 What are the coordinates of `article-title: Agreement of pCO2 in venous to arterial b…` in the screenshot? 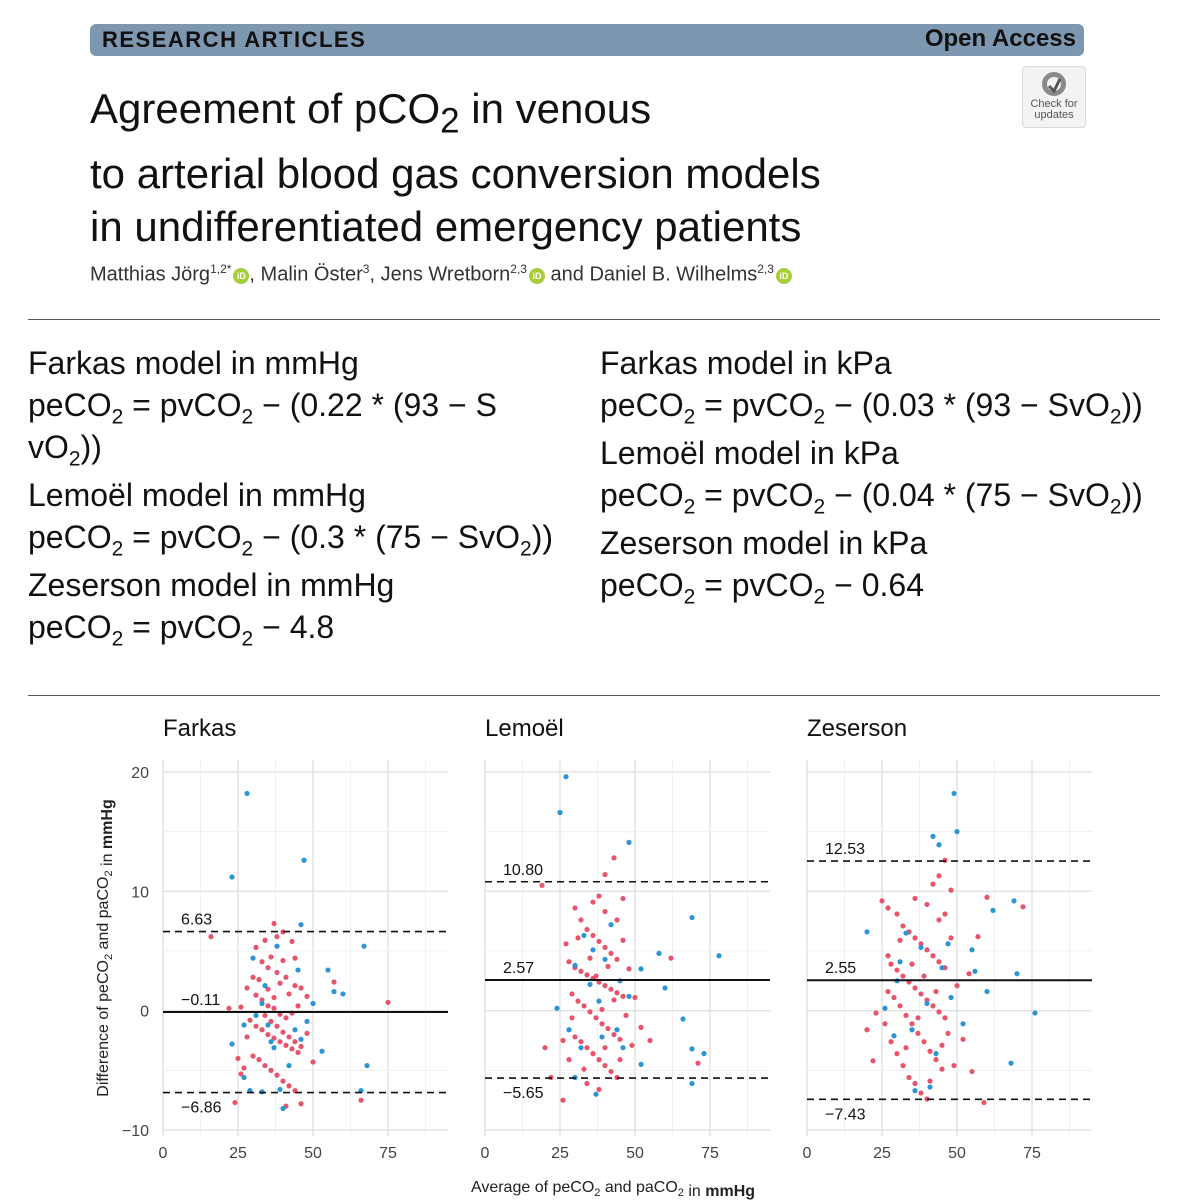 It's located at (540, 167).